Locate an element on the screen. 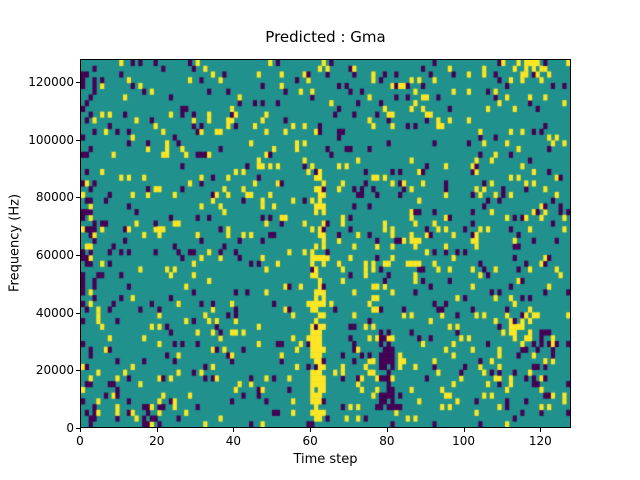  chart-title: Predicted : Gma is located at coordinates (325, 37).